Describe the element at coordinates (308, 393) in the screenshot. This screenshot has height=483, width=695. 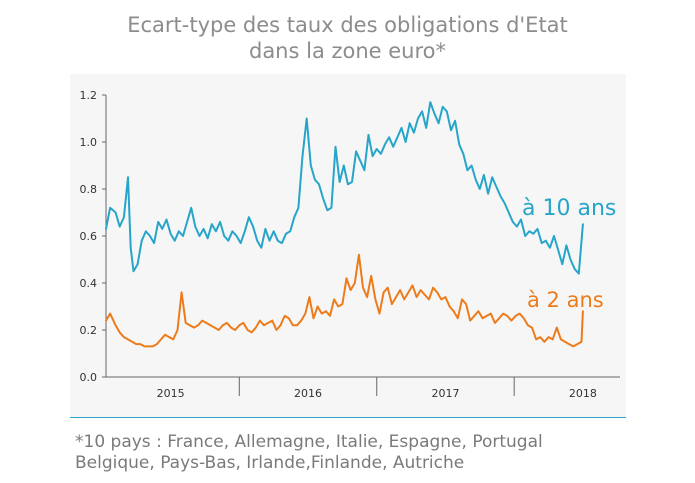
I see `x-tick-label: 2016` at that location.